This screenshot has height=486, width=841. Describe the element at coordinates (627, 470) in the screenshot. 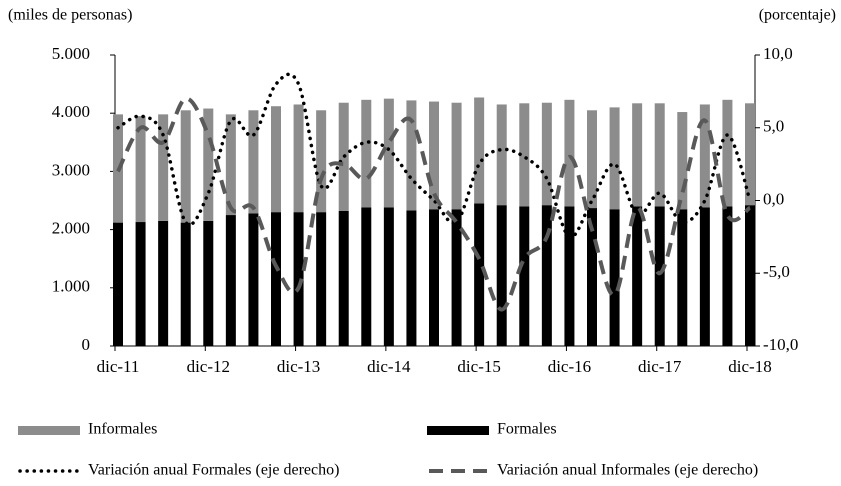

I see `legend-label: Variación anual Informales (eje derecho)` at that location.